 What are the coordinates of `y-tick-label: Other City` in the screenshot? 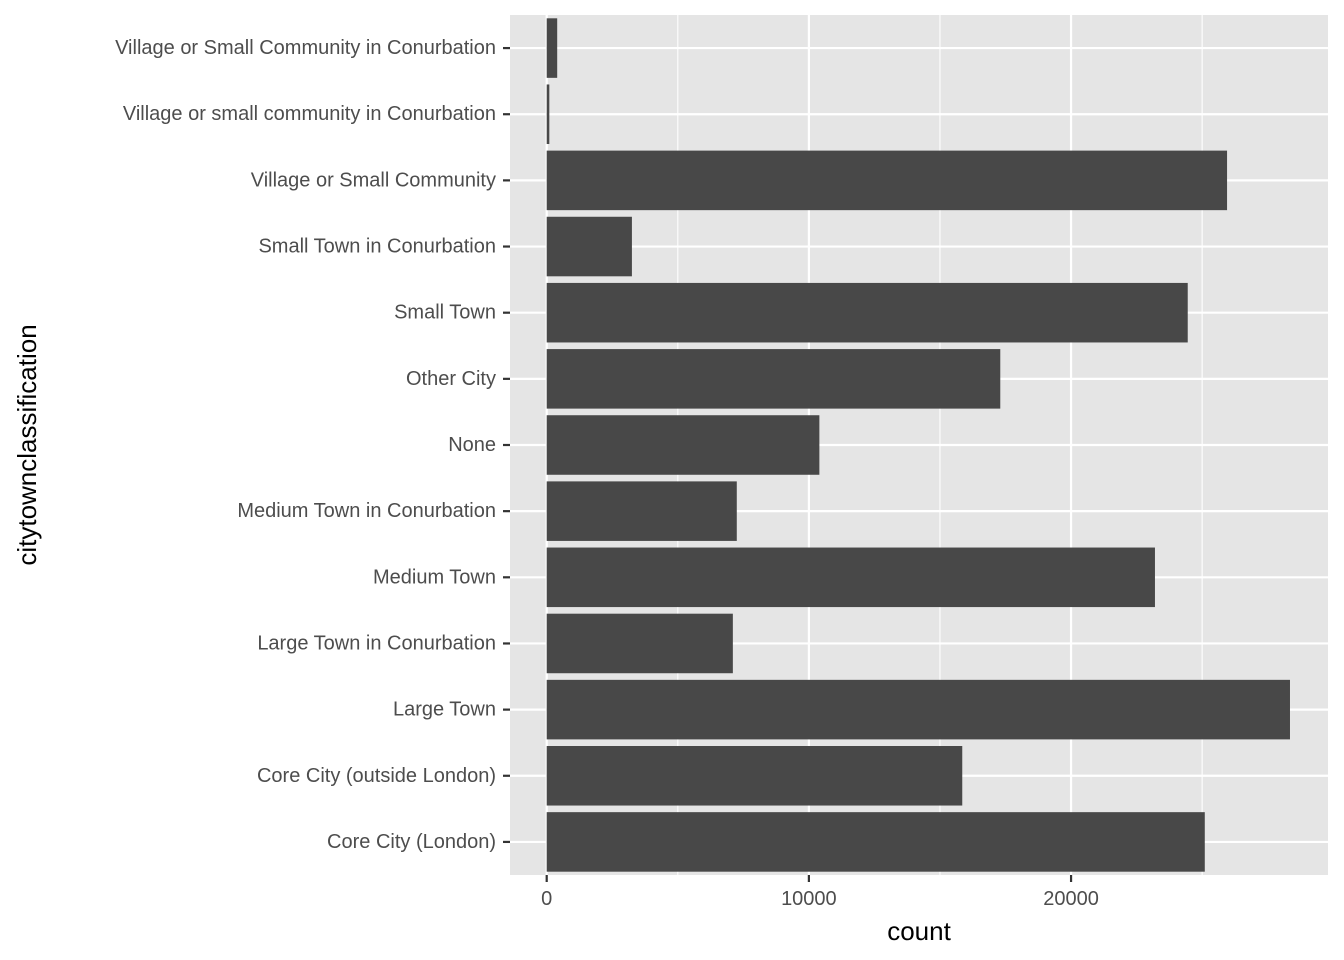 It's located at (451, 379).